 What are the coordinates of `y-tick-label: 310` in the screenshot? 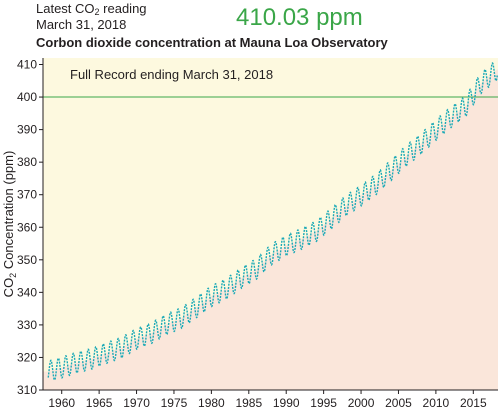 It's located at (27, 390).